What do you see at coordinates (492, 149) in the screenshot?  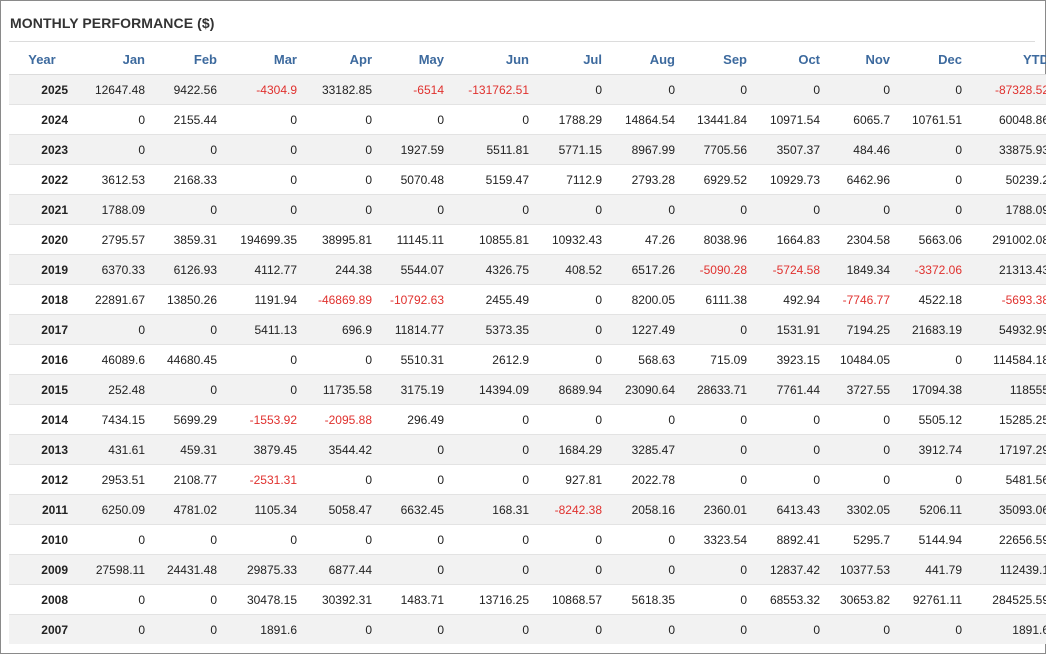 I see `cell-jun: 5511.81` at bounding box center [492, 149].